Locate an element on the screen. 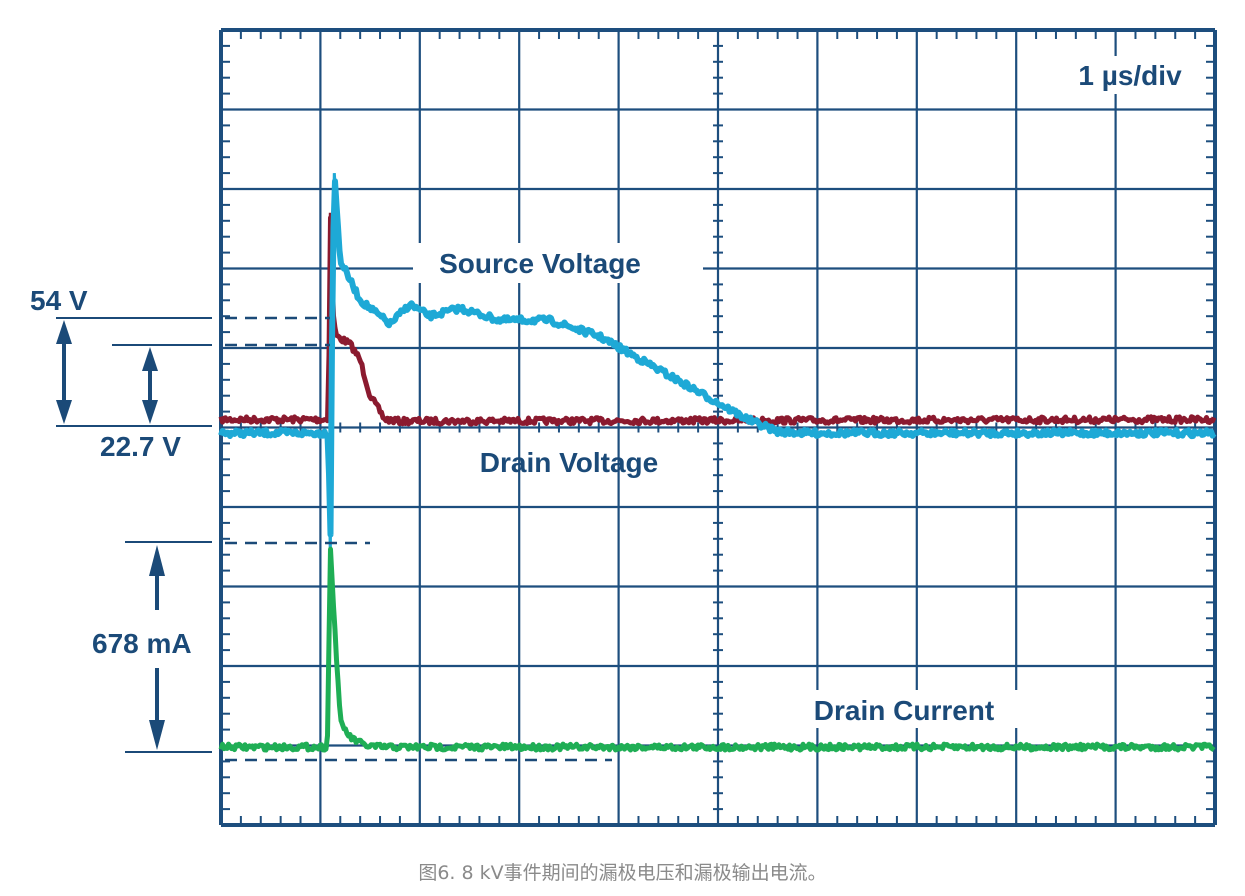  current-delta-label: 678 mA is located at coordinates (142, 643).